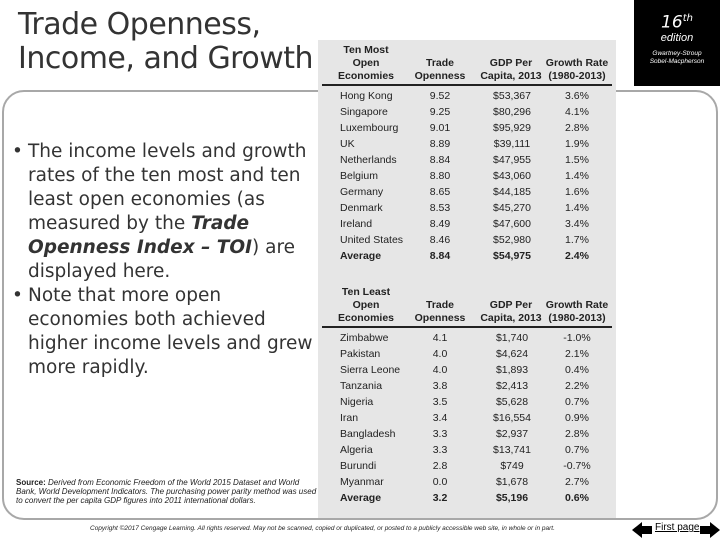  I want to click on table-cell: Nigeria, so click(357, 402).